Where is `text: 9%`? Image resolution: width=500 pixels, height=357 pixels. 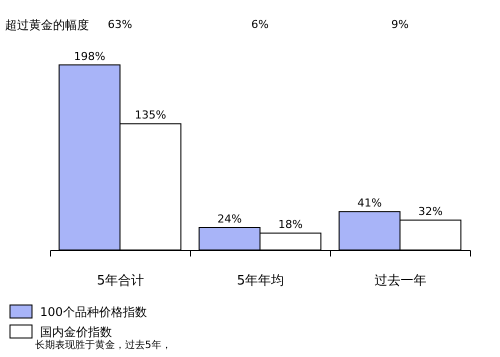
text: 9% is located at coordinates (400, 24).